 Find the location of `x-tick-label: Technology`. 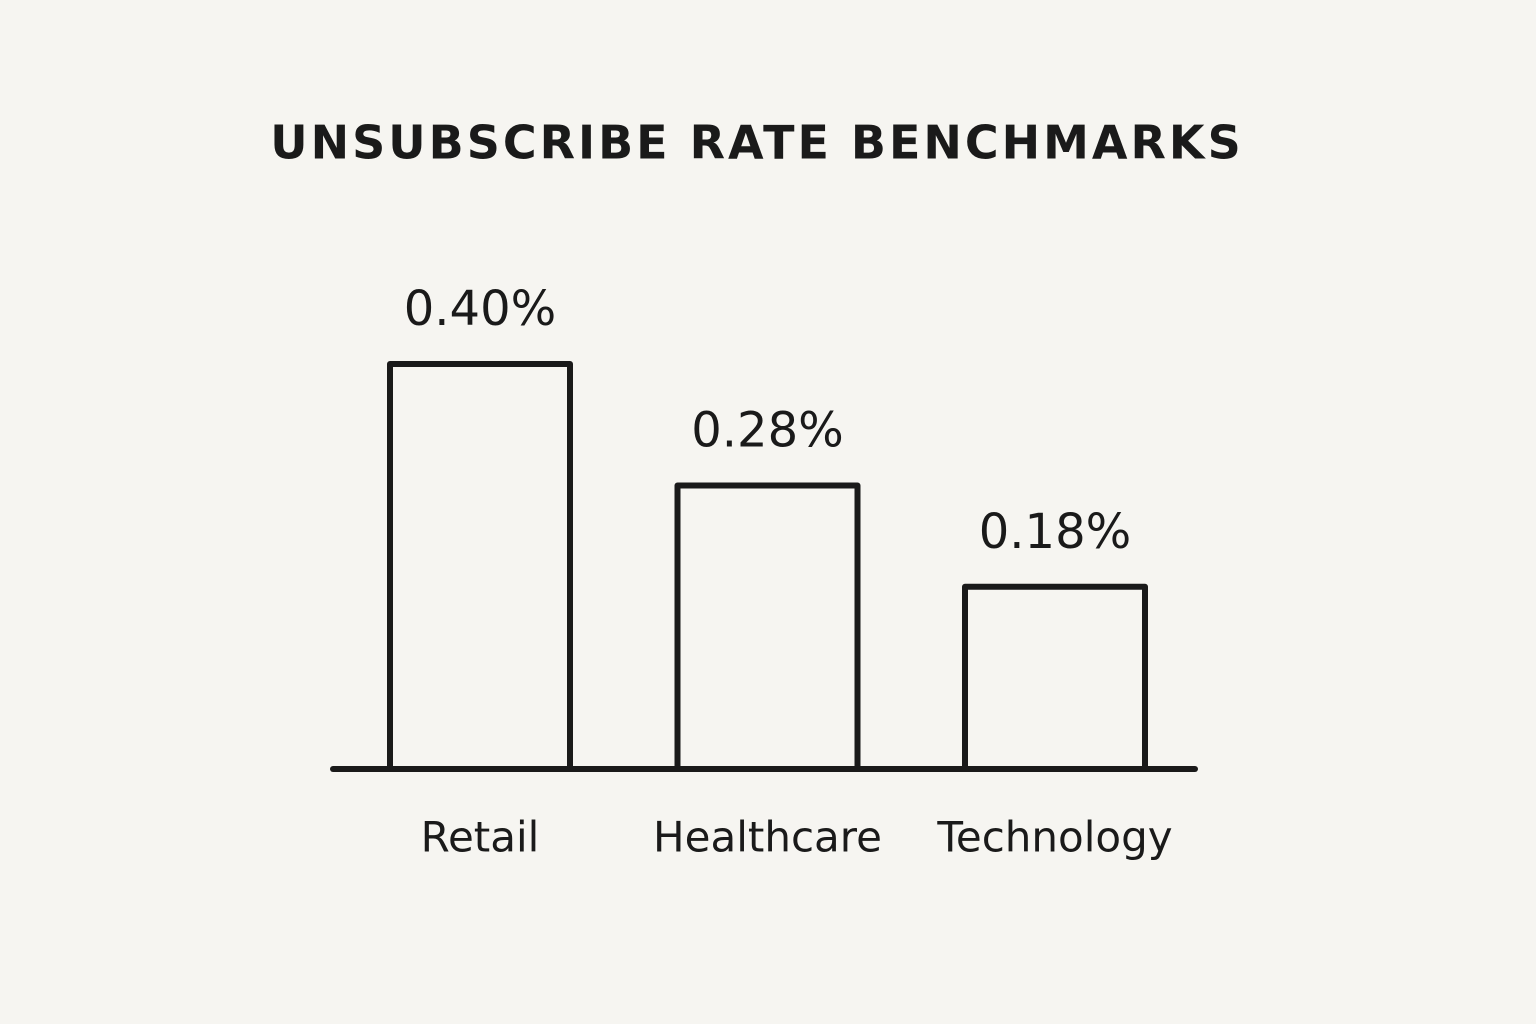

x-tick-label: Technology is located at coordinates (1054, 837).